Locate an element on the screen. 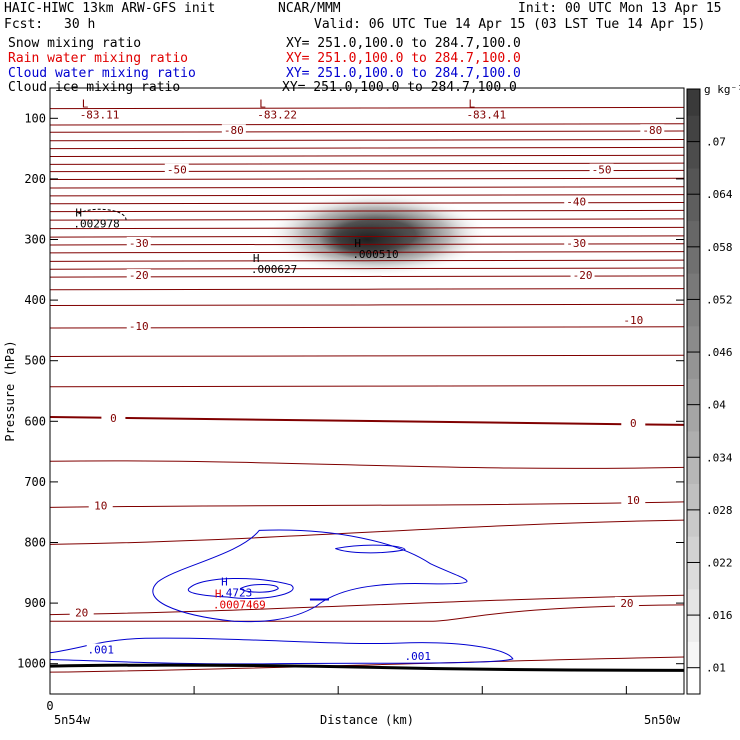 This screenshot has width=740, height=740. y-axis-title: Pressure (hPa) is located at coordinates (10, 390).